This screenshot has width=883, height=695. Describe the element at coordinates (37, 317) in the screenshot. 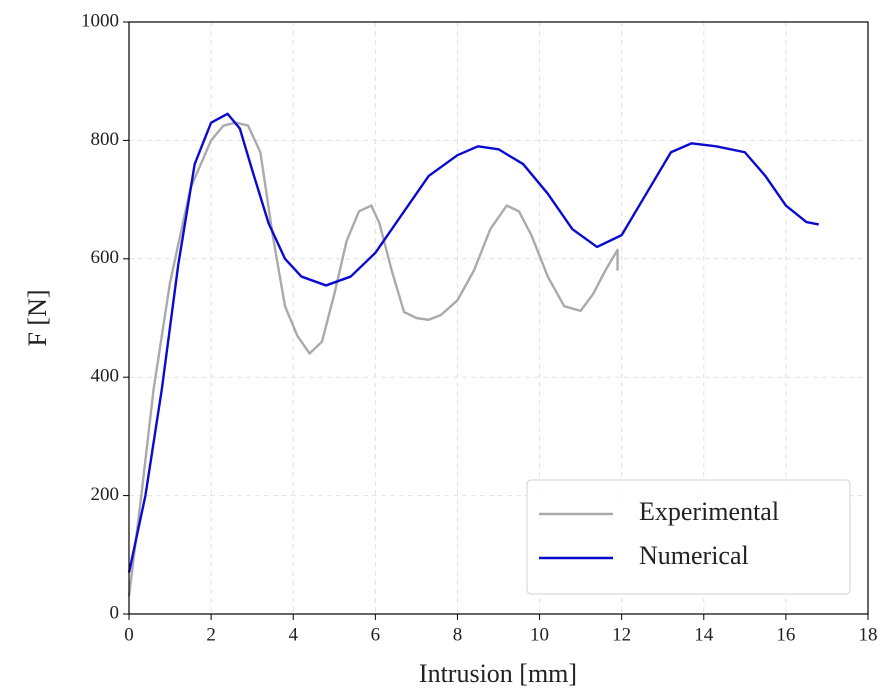

I see `y-axis-label: F [N]` at that location.